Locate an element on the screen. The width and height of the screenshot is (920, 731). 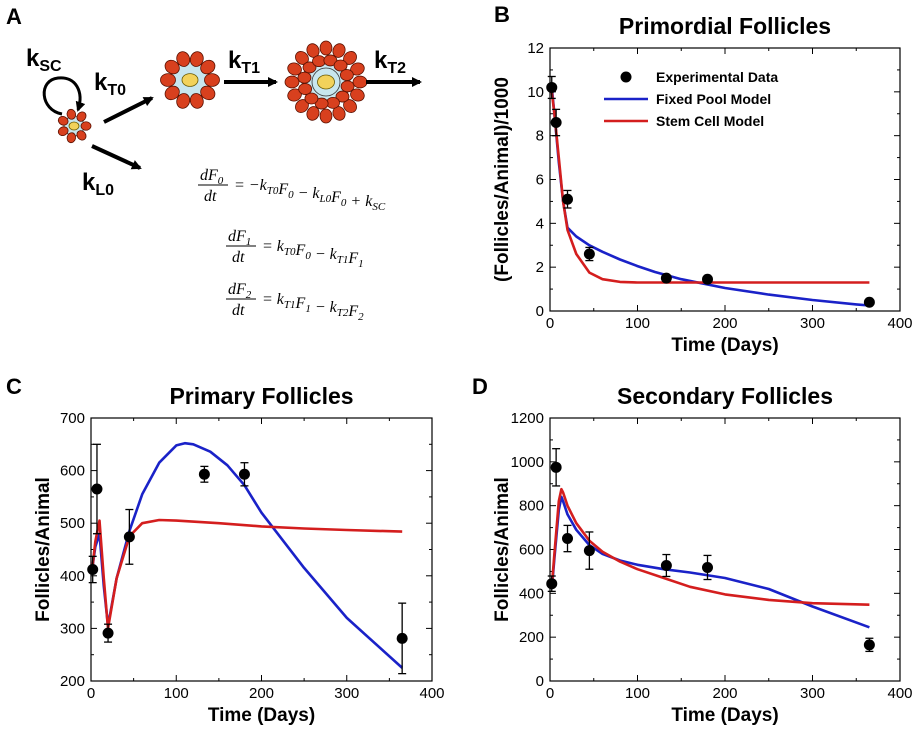
y-axis-label: Follicles/Animal is located at coordinates (502, 549).